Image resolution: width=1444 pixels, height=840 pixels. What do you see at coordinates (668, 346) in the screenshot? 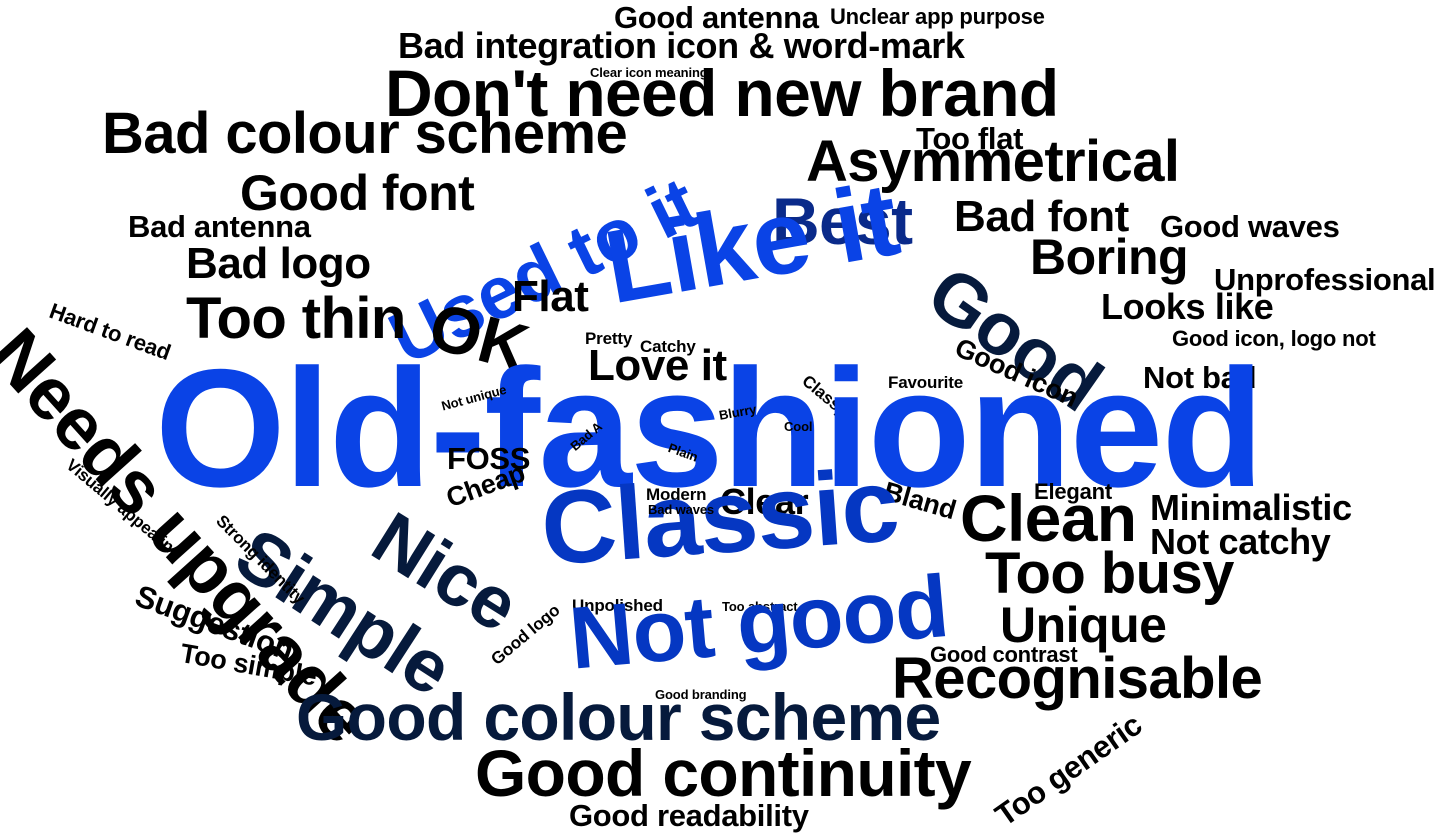
I see `word-cloud-term: Catchy` at bounding box center [668, 346].